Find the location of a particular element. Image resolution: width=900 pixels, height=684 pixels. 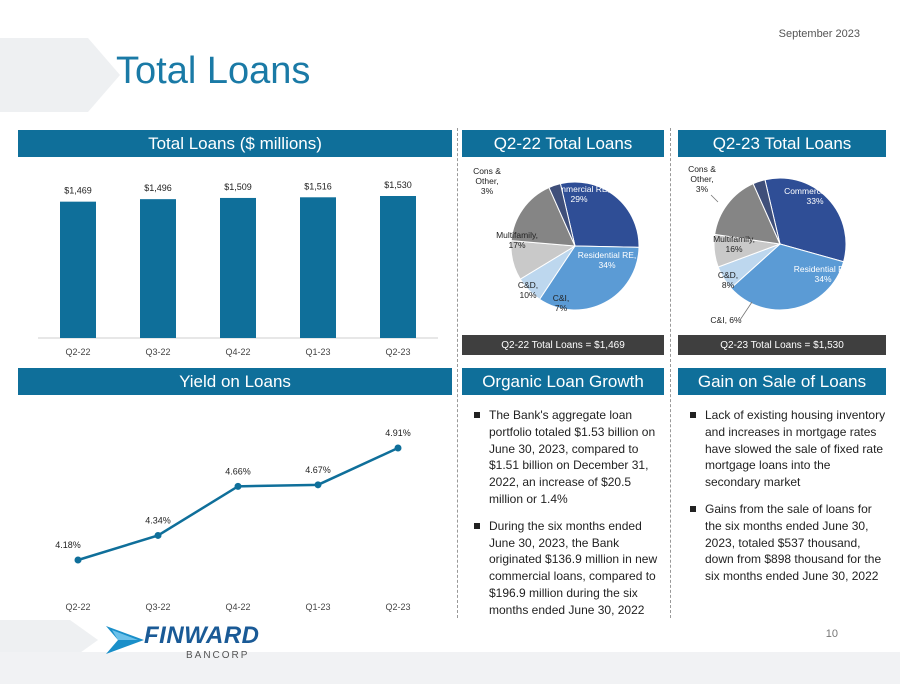

q223-total-caption: Q2-23 Total Loans = $1,530 is located at coordinates (782, 345).